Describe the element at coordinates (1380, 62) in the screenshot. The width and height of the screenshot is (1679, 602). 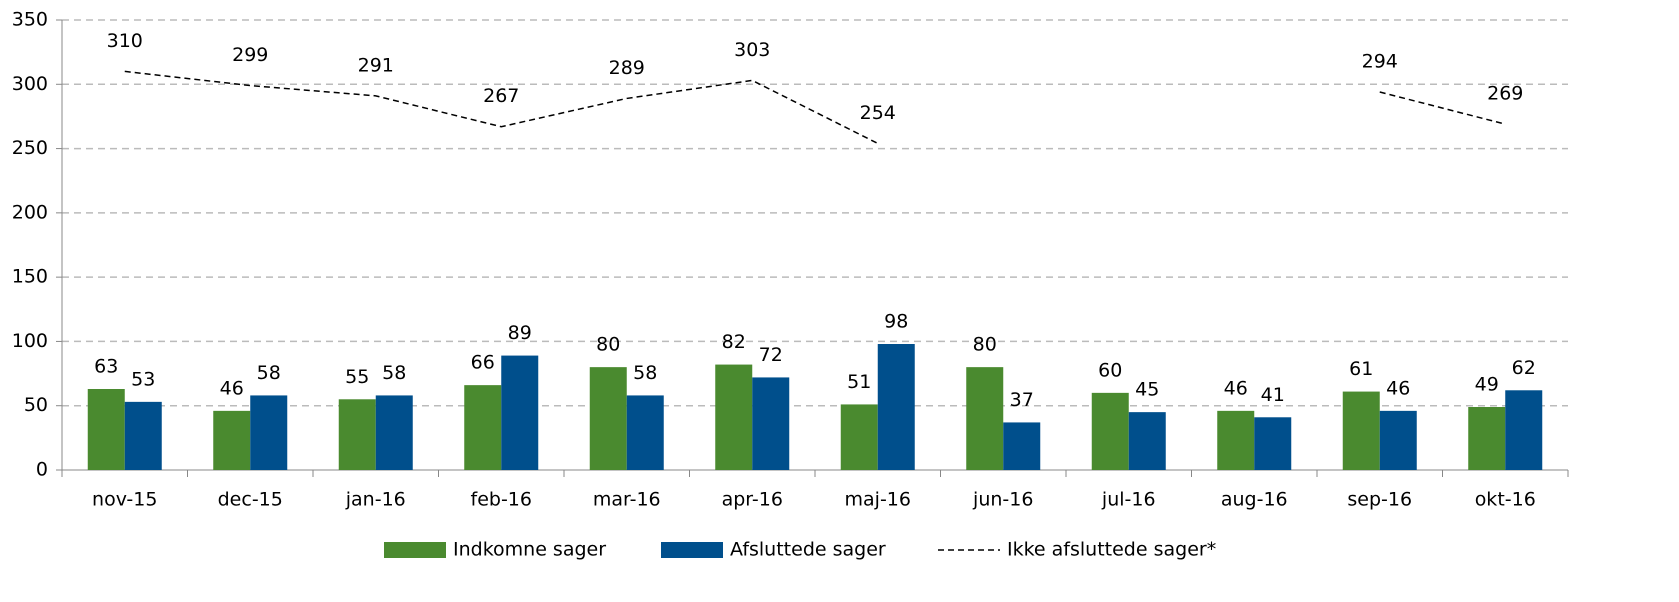
I see `data-label: 294` at that location.